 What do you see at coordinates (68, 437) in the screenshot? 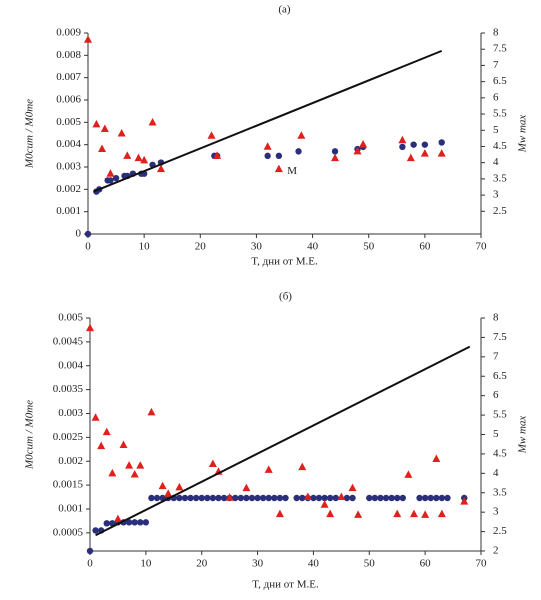
I see `y-tick-label: 0.0025` at bounding box center [68, 437].